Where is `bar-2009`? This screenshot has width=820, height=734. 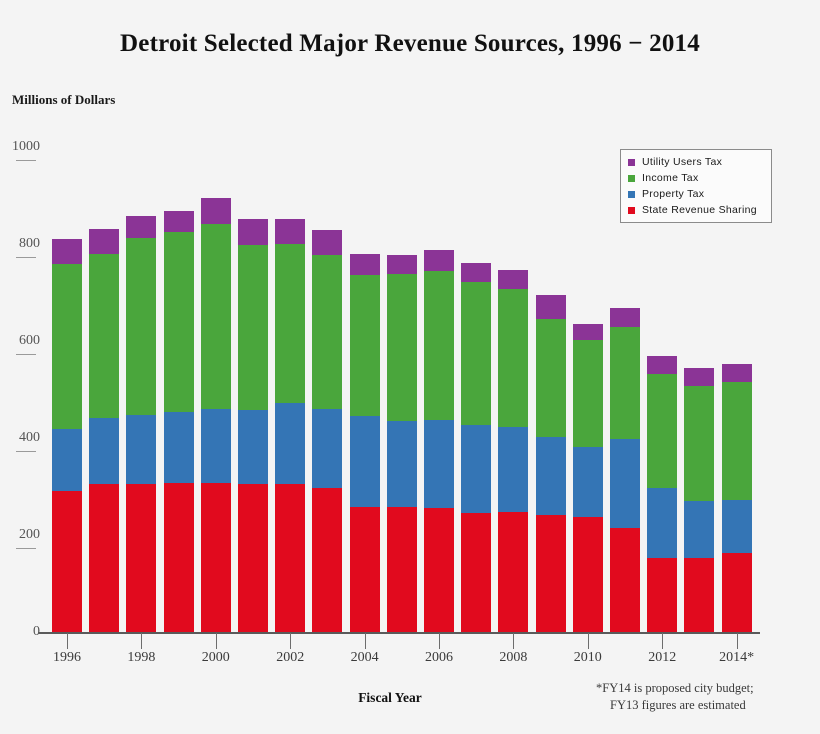 bar-2009 is located at coordinates (550, 463).